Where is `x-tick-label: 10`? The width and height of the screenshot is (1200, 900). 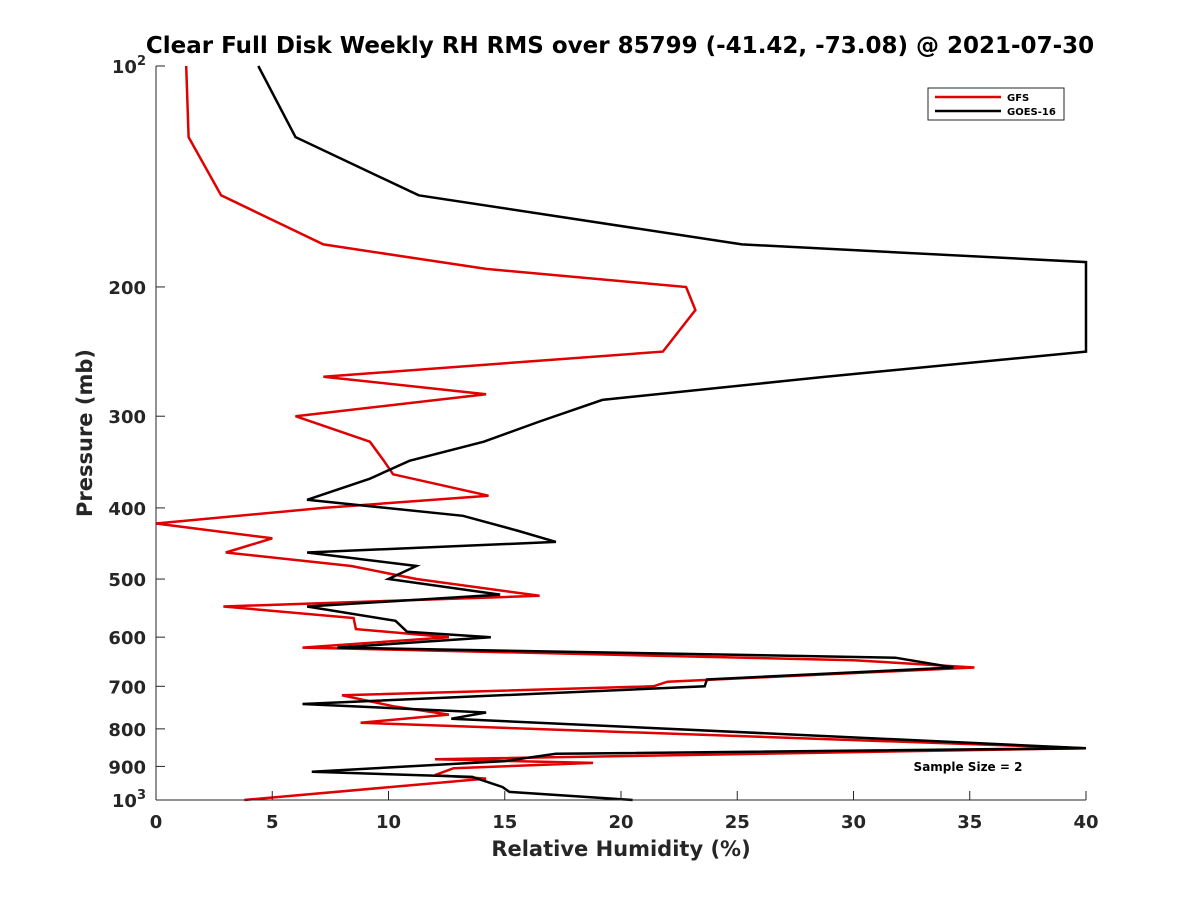
x-tick-label: 10 is located at coordinates (388, 822).